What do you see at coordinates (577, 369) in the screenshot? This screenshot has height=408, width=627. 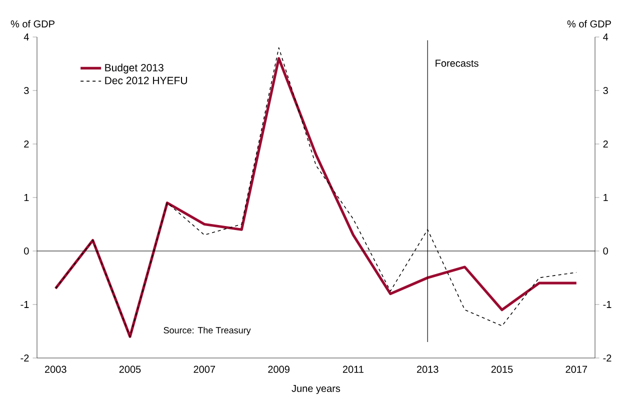 I see `x-tick-label: 2017` at bounding box center [577, 369].